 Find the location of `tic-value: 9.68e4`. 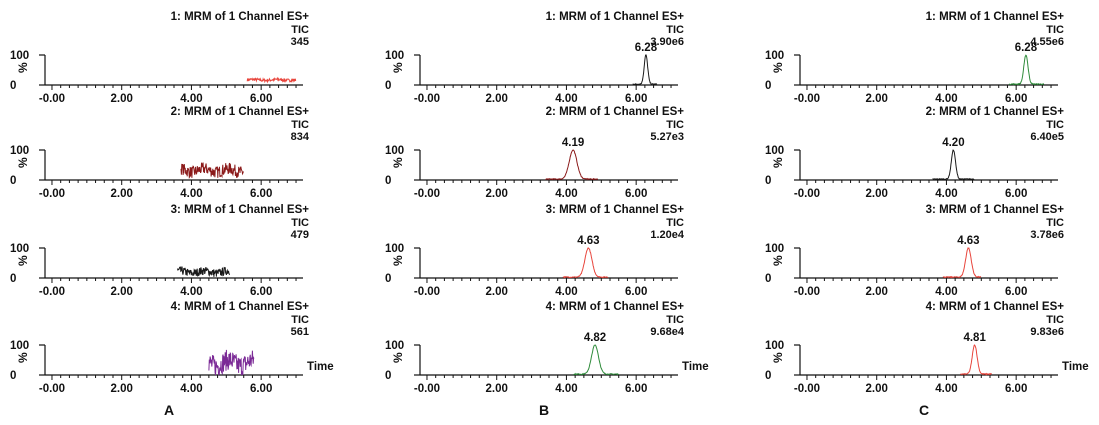

tic-value: 9.68e4 is located at coordinates (667, 332).